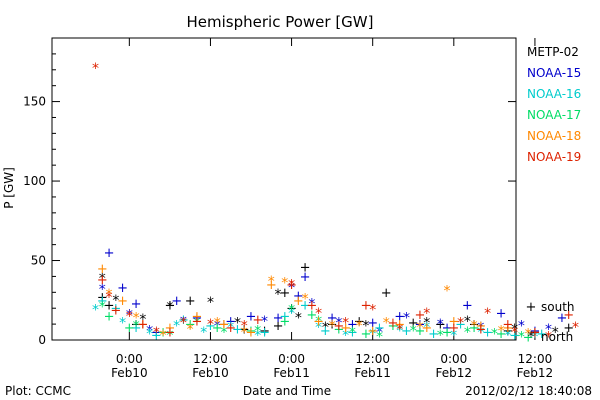  Describe the element at coordinates (558, 307) in the screenshot. I see `marker-legend-label: south` at that location.